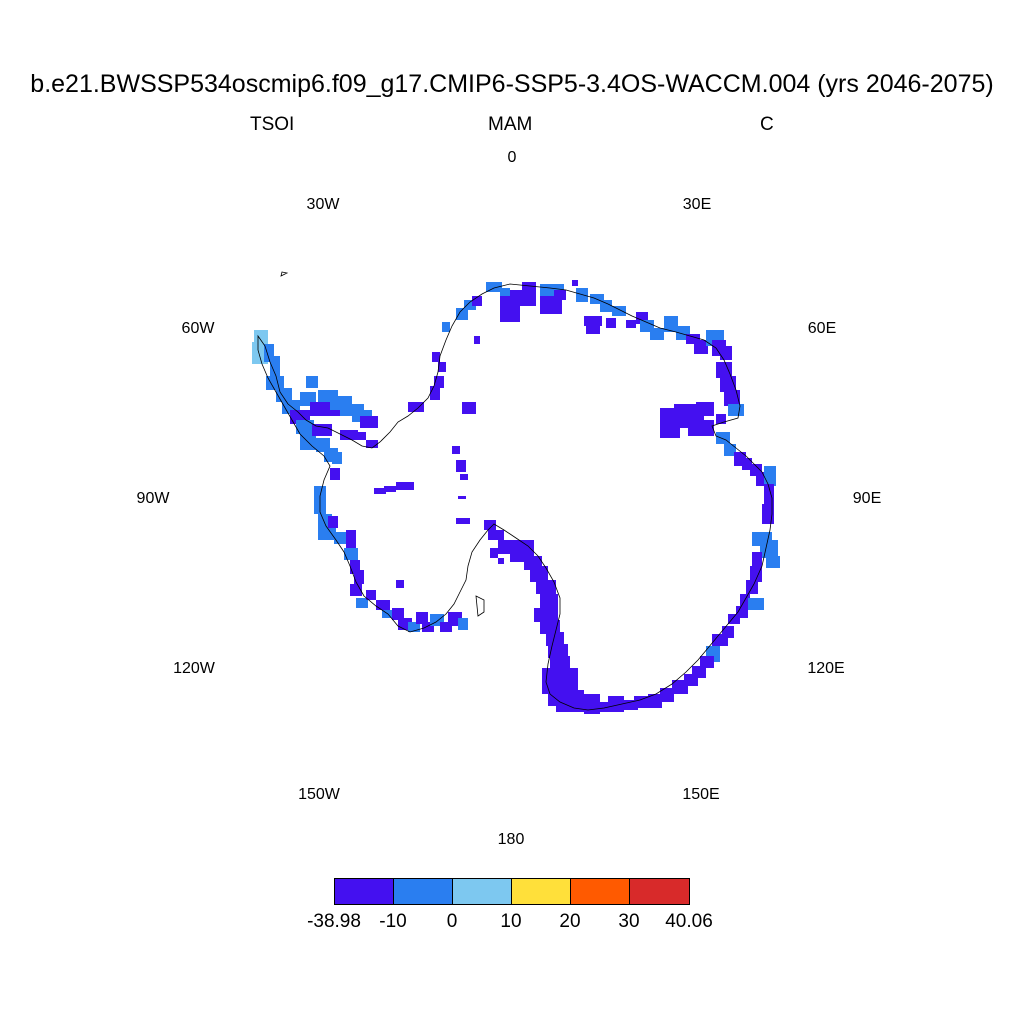  I want to click on colorbar-label-0: 0, so click(452, 921).